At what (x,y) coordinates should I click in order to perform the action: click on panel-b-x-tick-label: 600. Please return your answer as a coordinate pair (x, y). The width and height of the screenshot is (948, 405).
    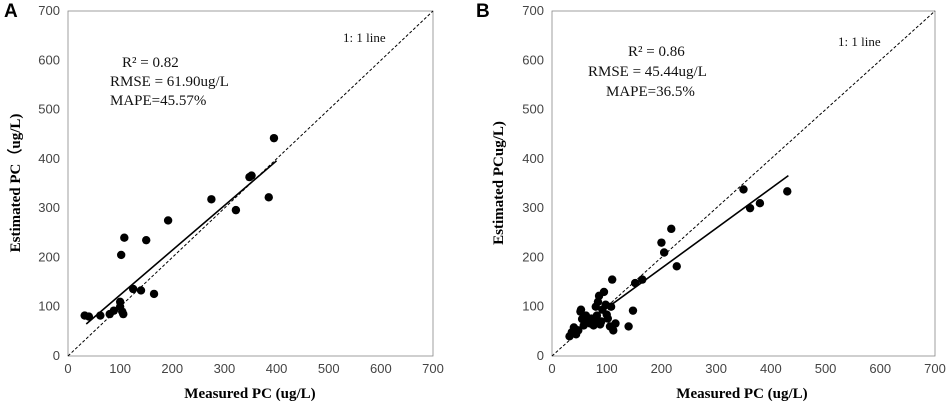
    Looking at the image, I should click on (880, 368).